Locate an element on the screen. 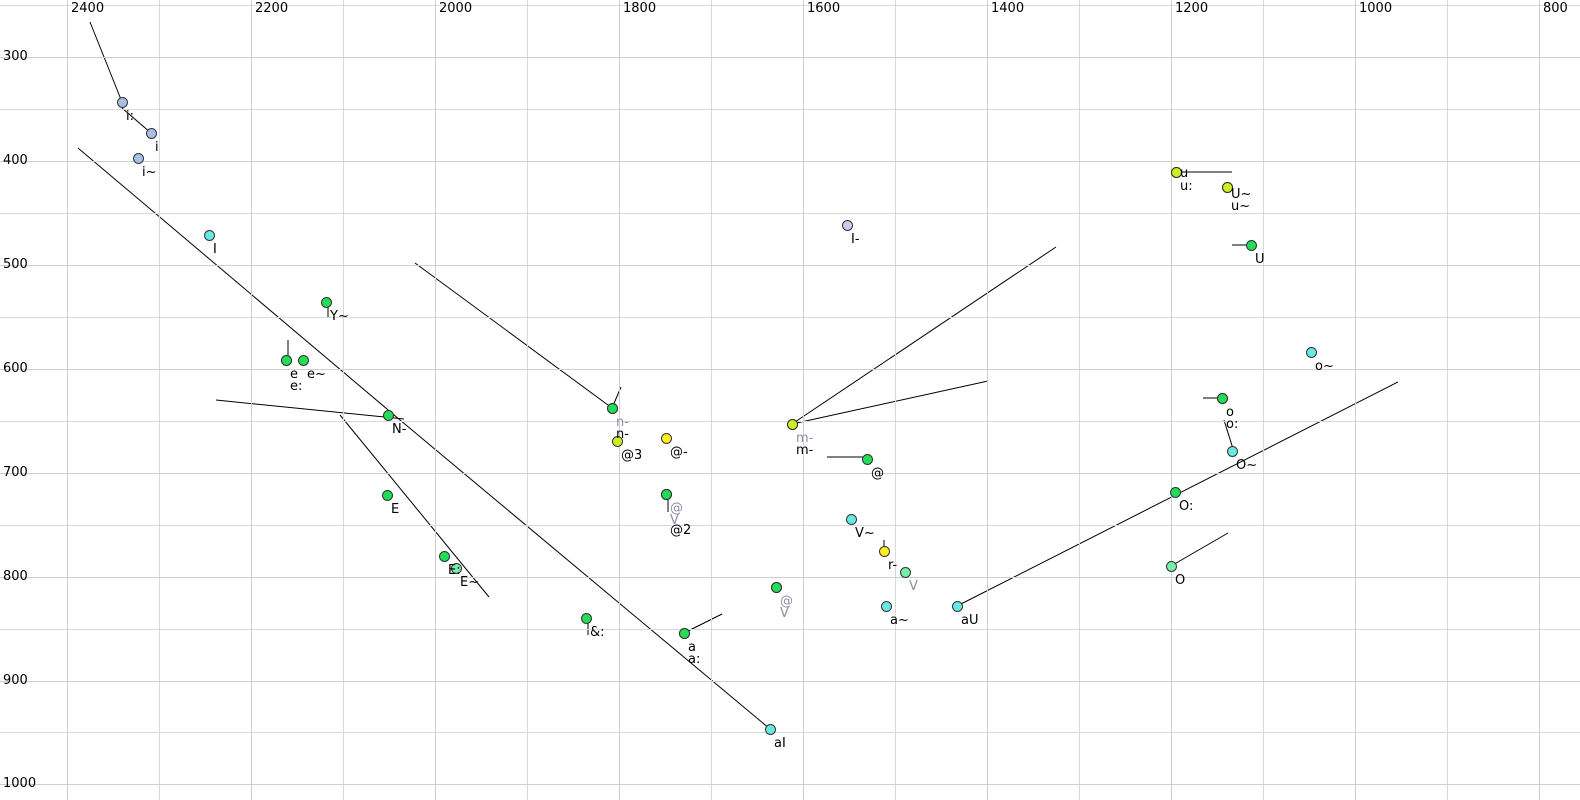 Image resolution: width=1580 pixels, height=800 pixels. y-axis-tick-label: 600 is located at coordinates (15, 368).